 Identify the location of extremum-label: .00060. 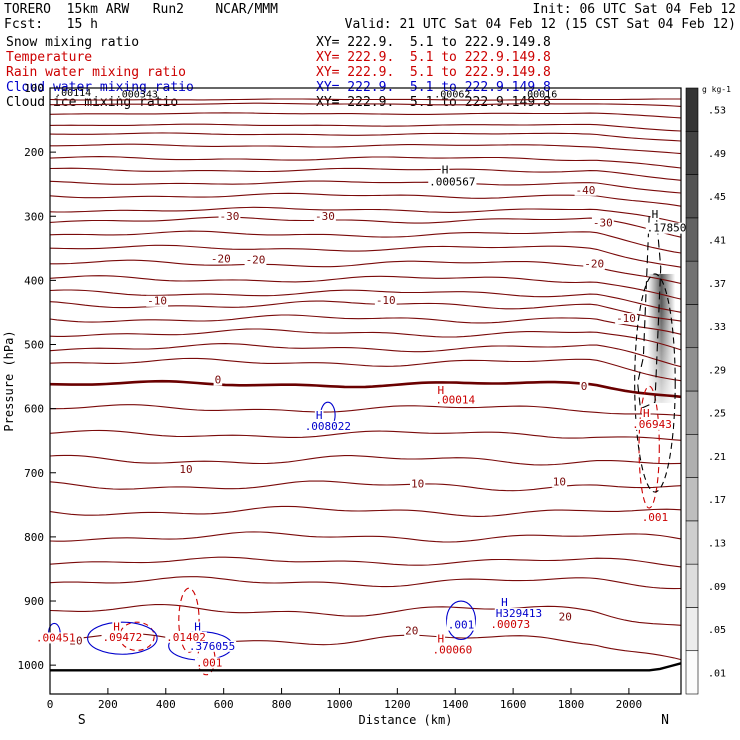
(452, 650).